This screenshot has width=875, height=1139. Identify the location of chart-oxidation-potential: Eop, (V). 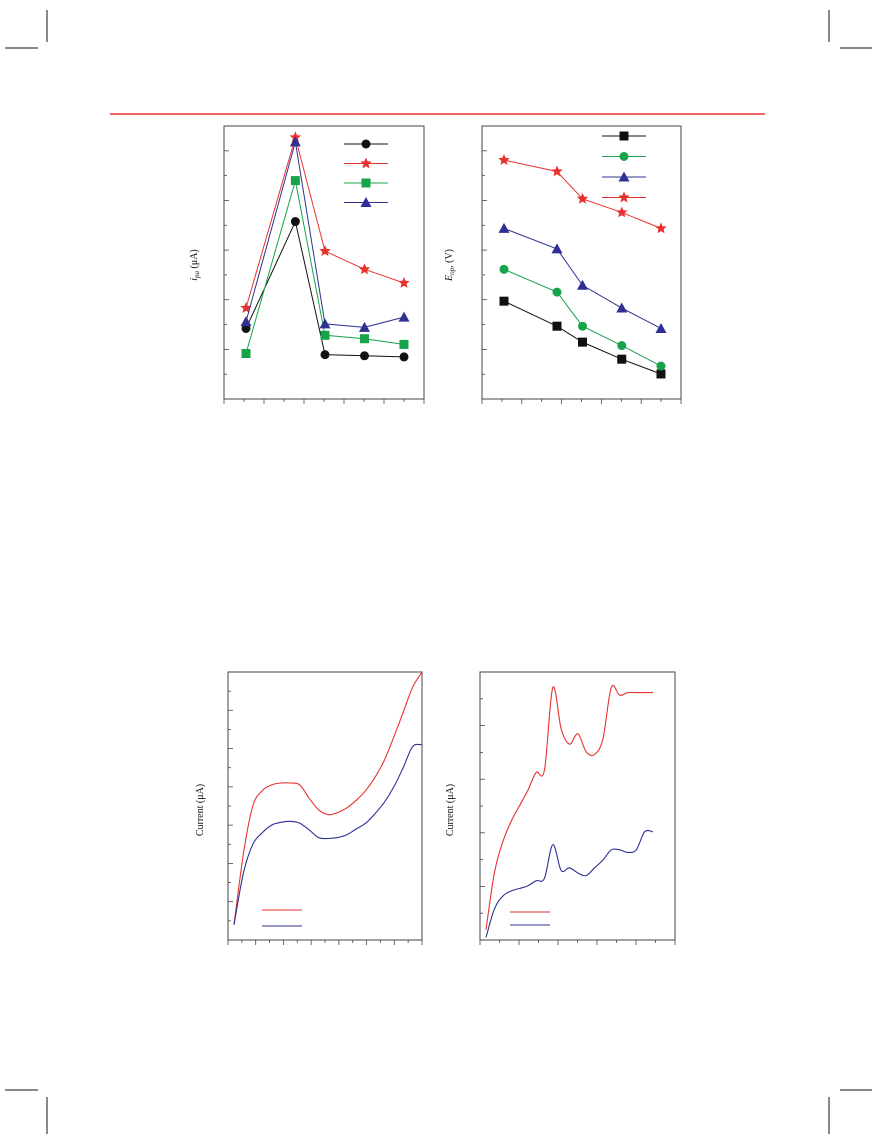
(563, 264).